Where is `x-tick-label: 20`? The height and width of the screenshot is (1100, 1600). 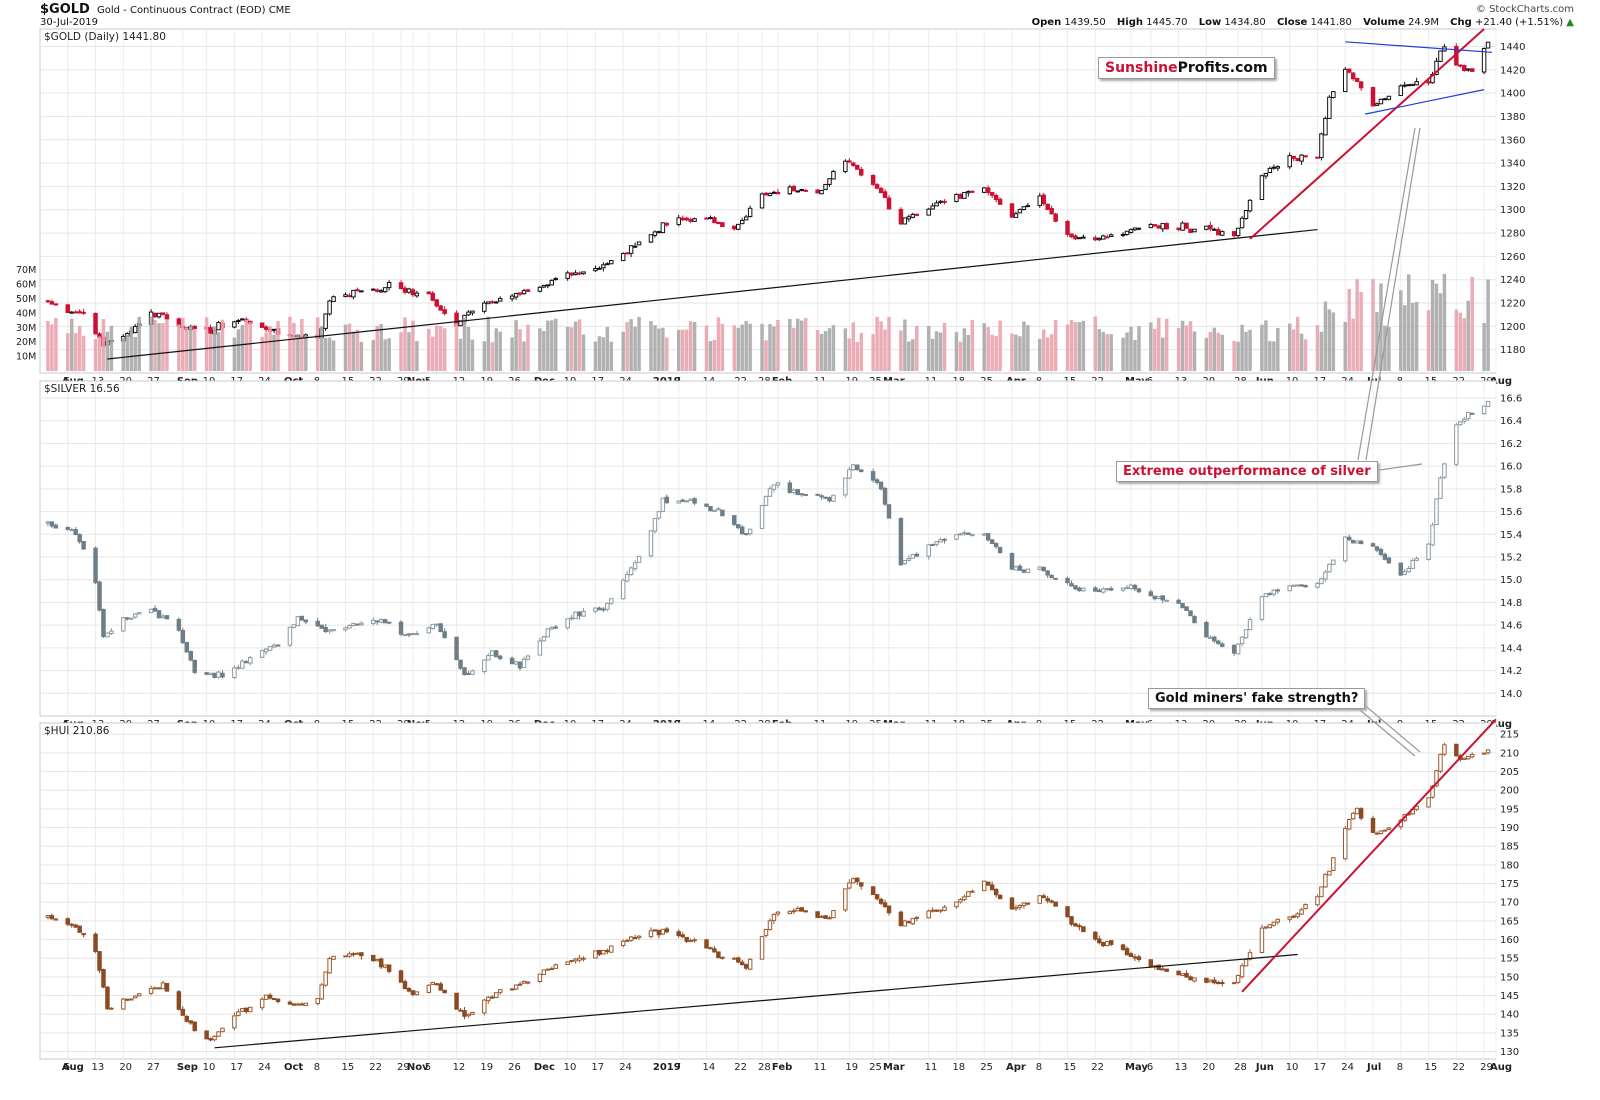 x-tick-label: 20 is located at coordinates (1208, 1067).